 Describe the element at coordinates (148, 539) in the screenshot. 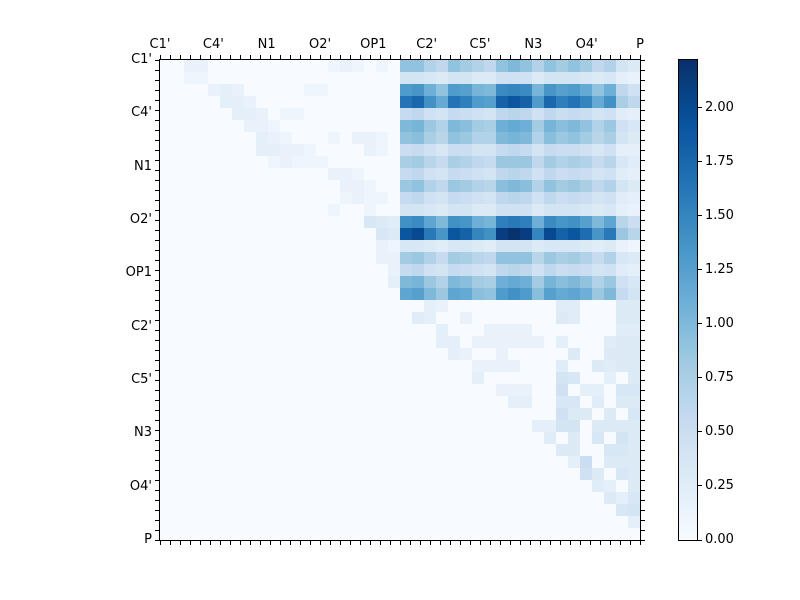

I see `y-tick-label: P` at that location.